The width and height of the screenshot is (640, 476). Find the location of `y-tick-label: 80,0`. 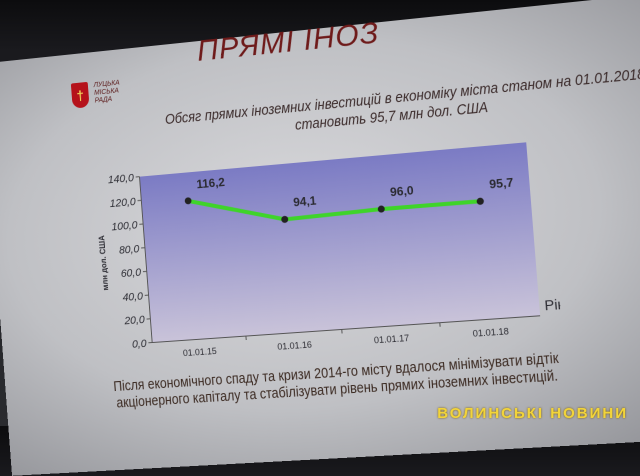

y-tick-label: 80,0 is located at coordinates (129, 250).